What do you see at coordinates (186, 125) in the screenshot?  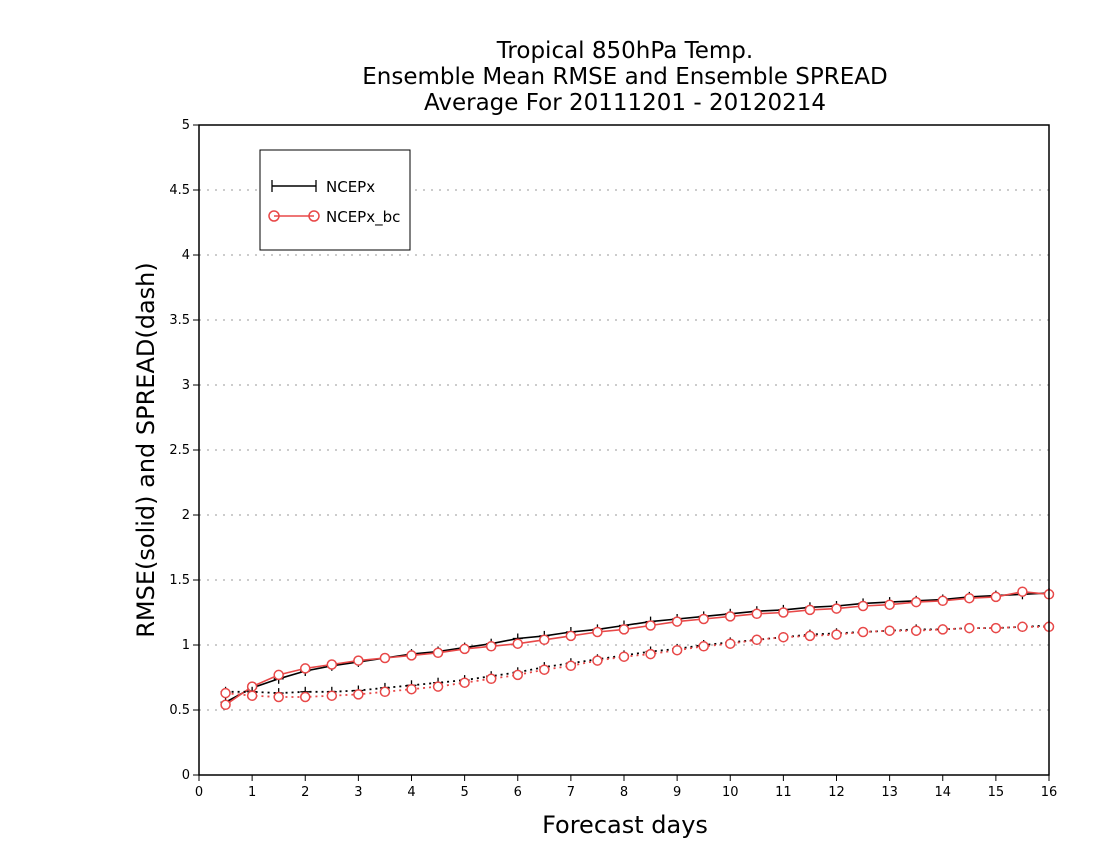 I see `y-tick-label: 5` at bounding box center [186, 125].